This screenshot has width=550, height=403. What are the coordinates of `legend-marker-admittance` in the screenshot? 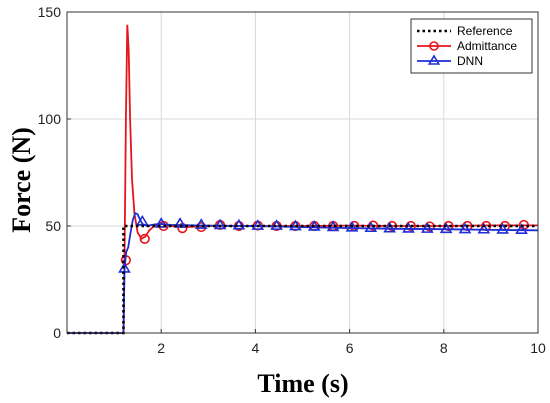 It's located at (434, 46).